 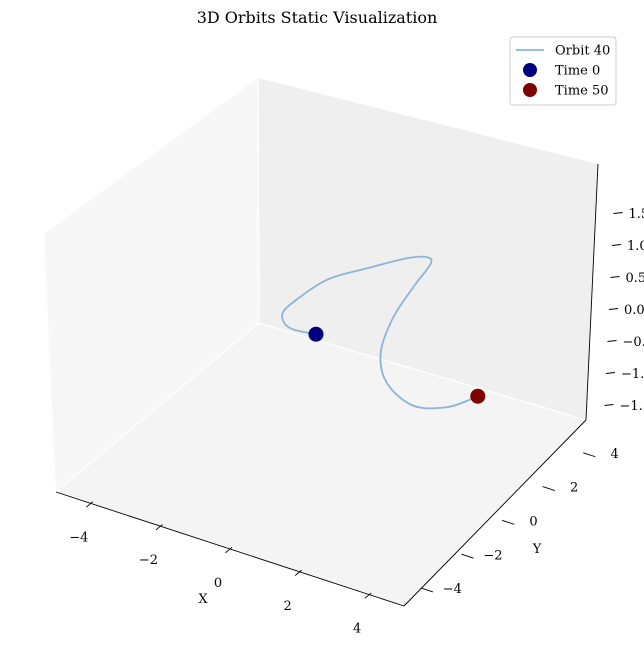 I want to click on z-tick-label: −1.5, so click(x=632, y=406).